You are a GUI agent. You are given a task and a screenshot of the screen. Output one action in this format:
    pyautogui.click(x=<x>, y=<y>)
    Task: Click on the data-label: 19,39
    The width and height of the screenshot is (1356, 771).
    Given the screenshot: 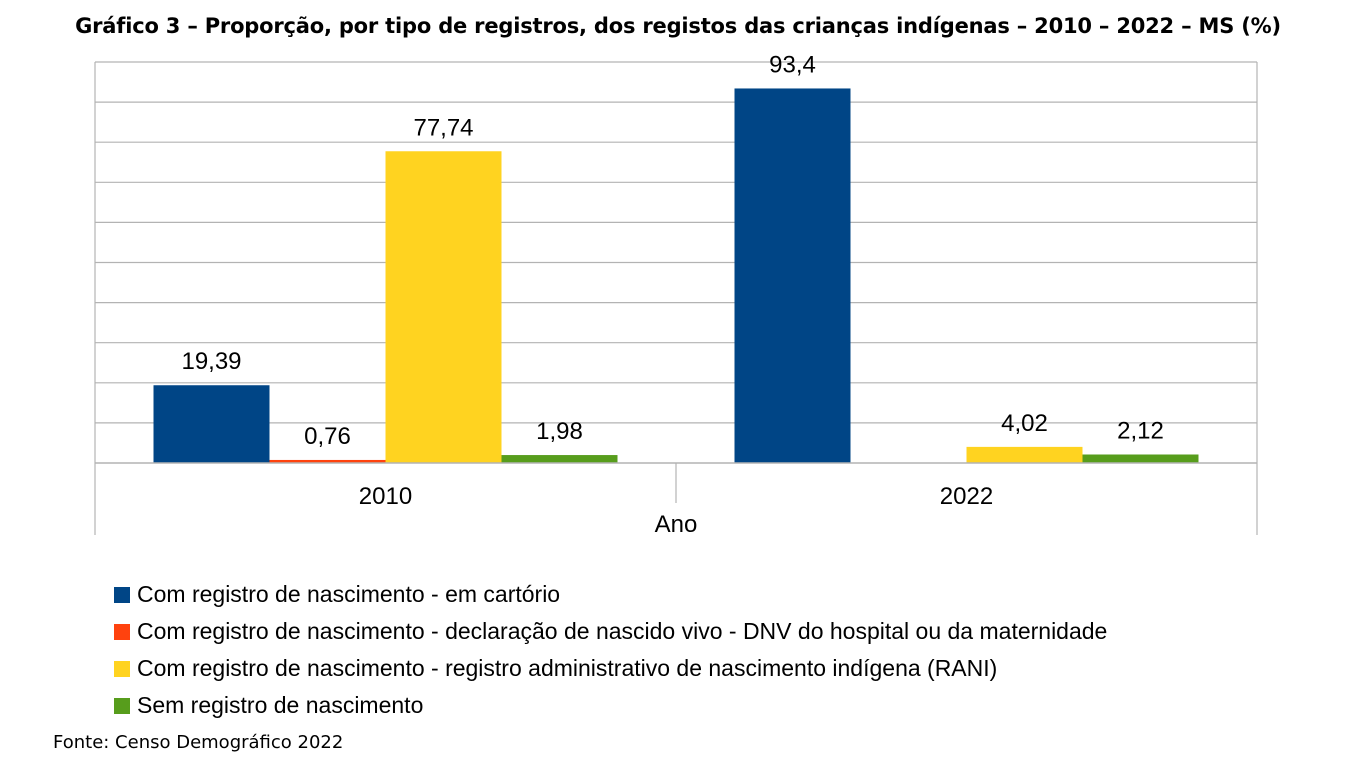 What is the action you would take?
    pyautogui.click(x=211, y=361)
    